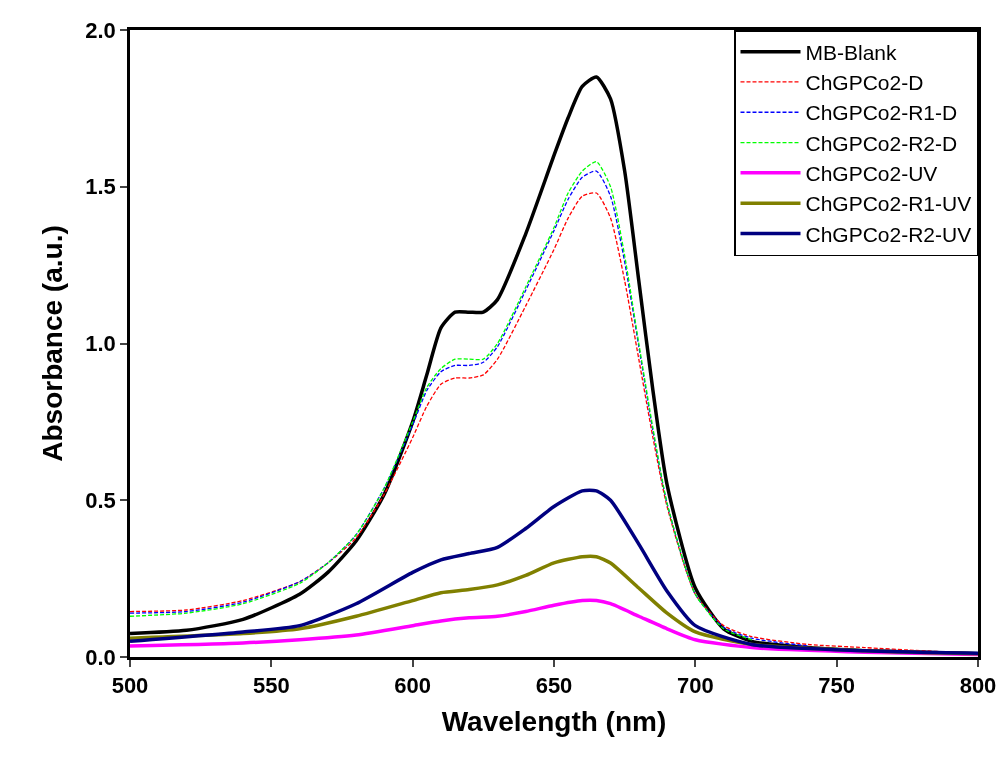 The image size is (1008, 767). What do you see at coordinates (100, 344) in the screenshot?
I see `y-tick-label: 1.0` at bounding box center [100, 344].